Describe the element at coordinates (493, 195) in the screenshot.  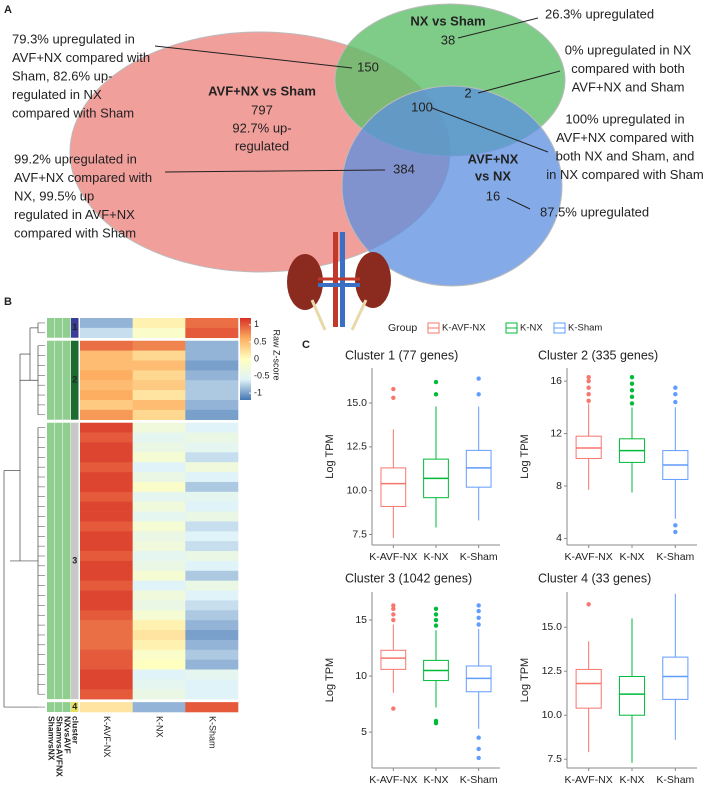
I see `set-count: 16` at that location.